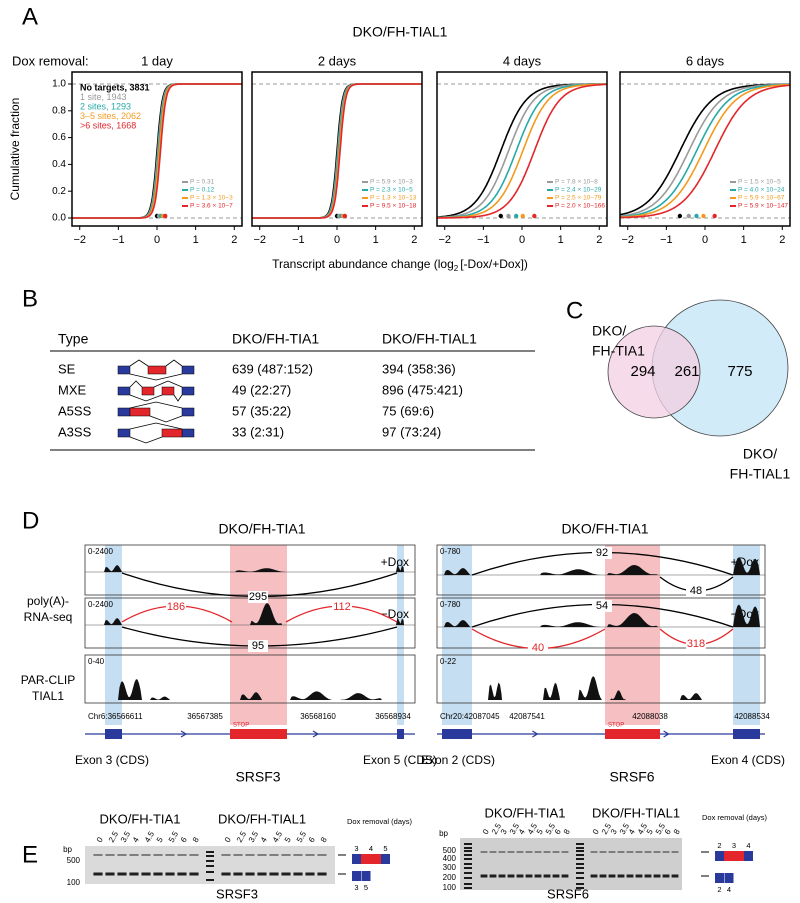  I want to click on lane-label: 4, so click(632, 831).